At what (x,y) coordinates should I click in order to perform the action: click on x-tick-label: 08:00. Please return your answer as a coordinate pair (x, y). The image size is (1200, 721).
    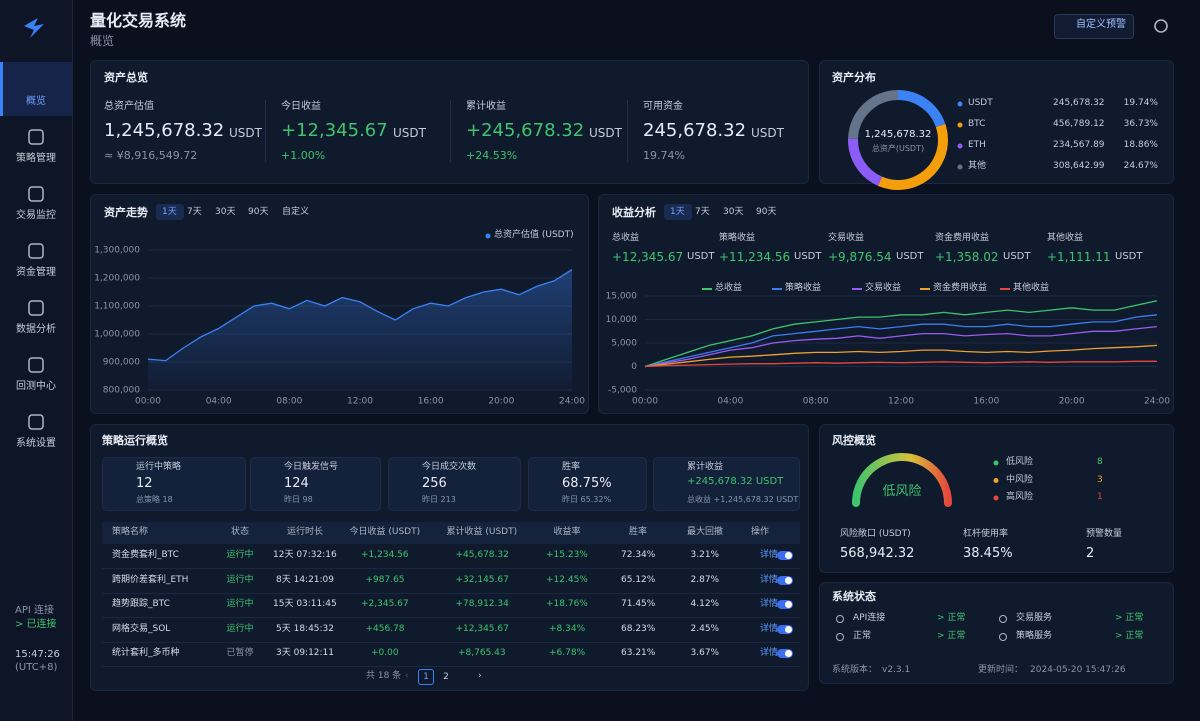
    Looking at the image, I should click on (289, 402).